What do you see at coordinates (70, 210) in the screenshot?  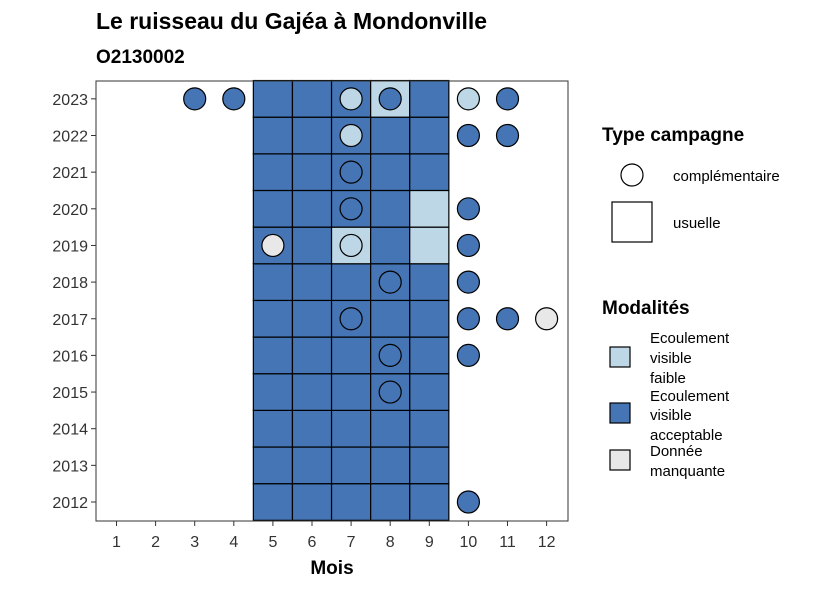 I see `y-tick-label: 2020` at bounding box center [70, 210].